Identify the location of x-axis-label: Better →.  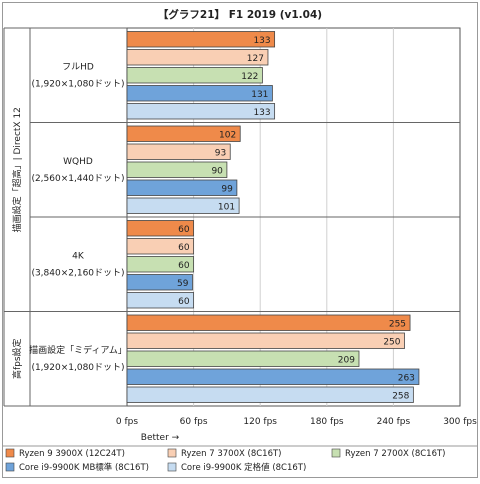
(160, 438).